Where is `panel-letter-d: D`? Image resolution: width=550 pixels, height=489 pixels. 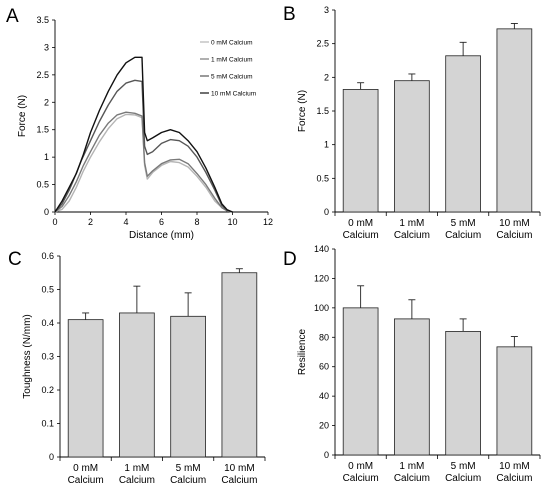
panel-letter-d: D is located at coordinates (290, 259).